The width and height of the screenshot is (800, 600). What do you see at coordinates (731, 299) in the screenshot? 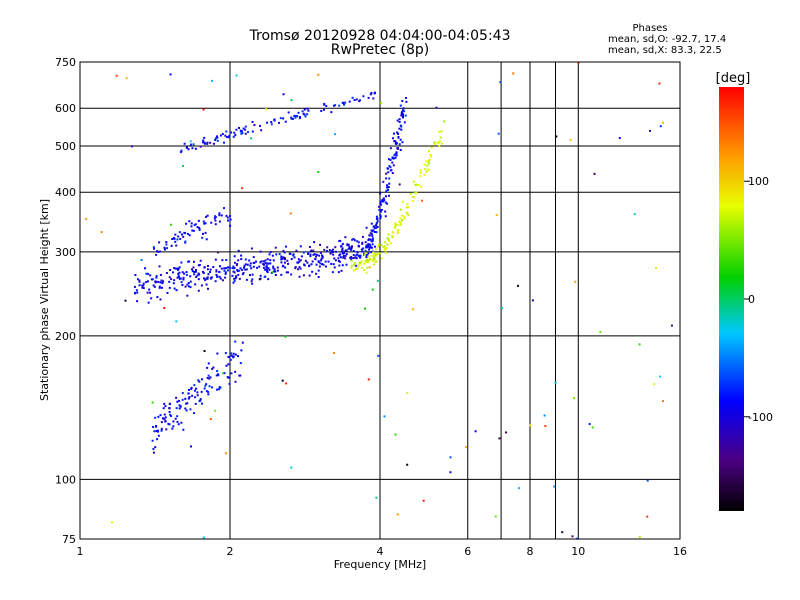
I see `colorbar` at bounding box center [731, 299].